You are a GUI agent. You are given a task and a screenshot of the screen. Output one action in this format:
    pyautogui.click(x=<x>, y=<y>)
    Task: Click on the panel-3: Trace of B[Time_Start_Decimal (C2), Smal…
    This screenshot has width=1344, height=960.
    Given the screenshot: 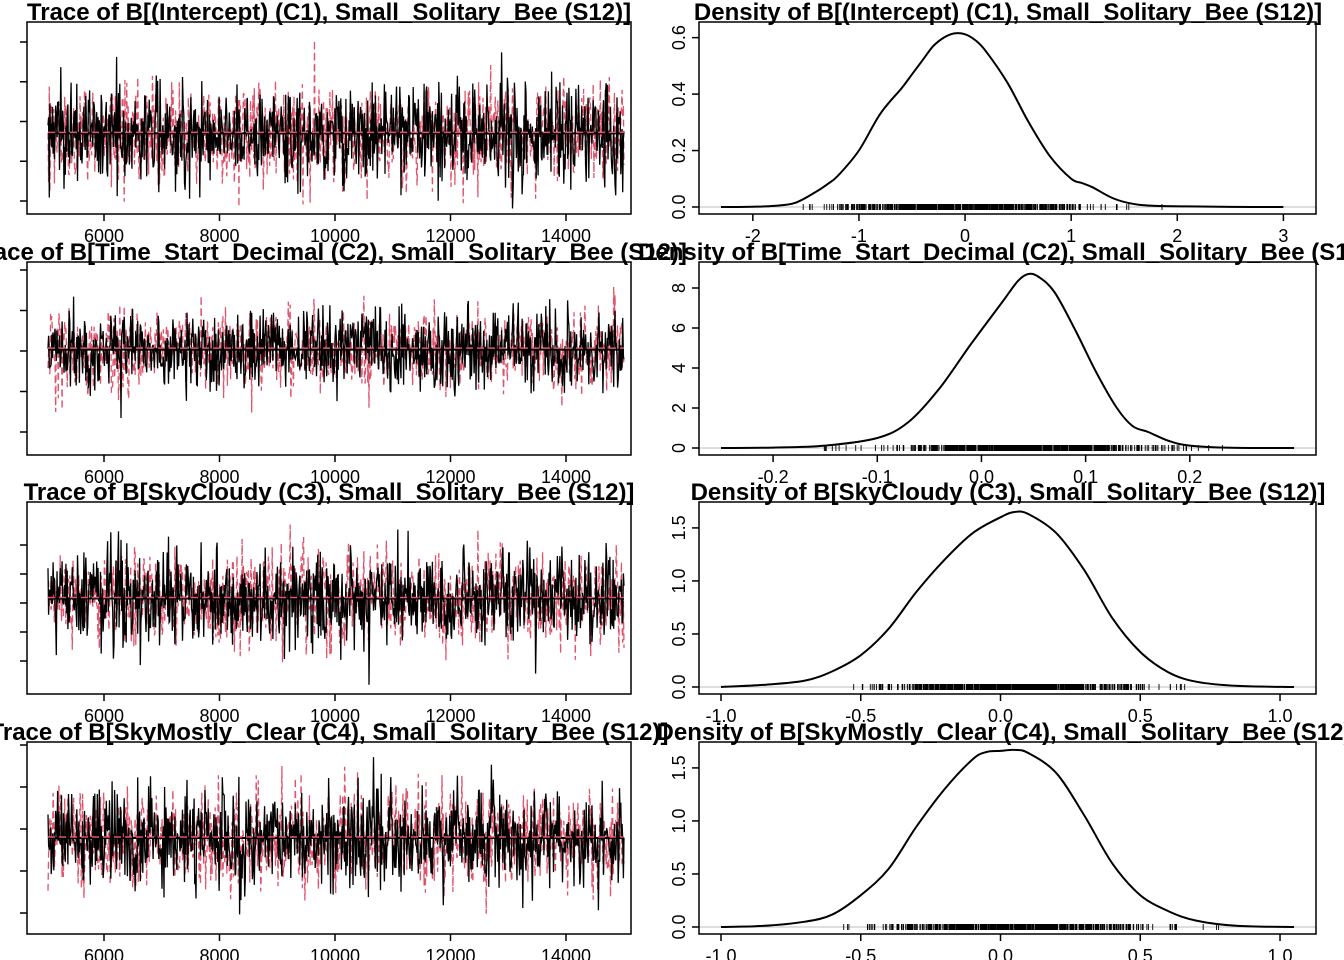 What is the action you would take?
    pyautogui.click(x=343, y=363)
    